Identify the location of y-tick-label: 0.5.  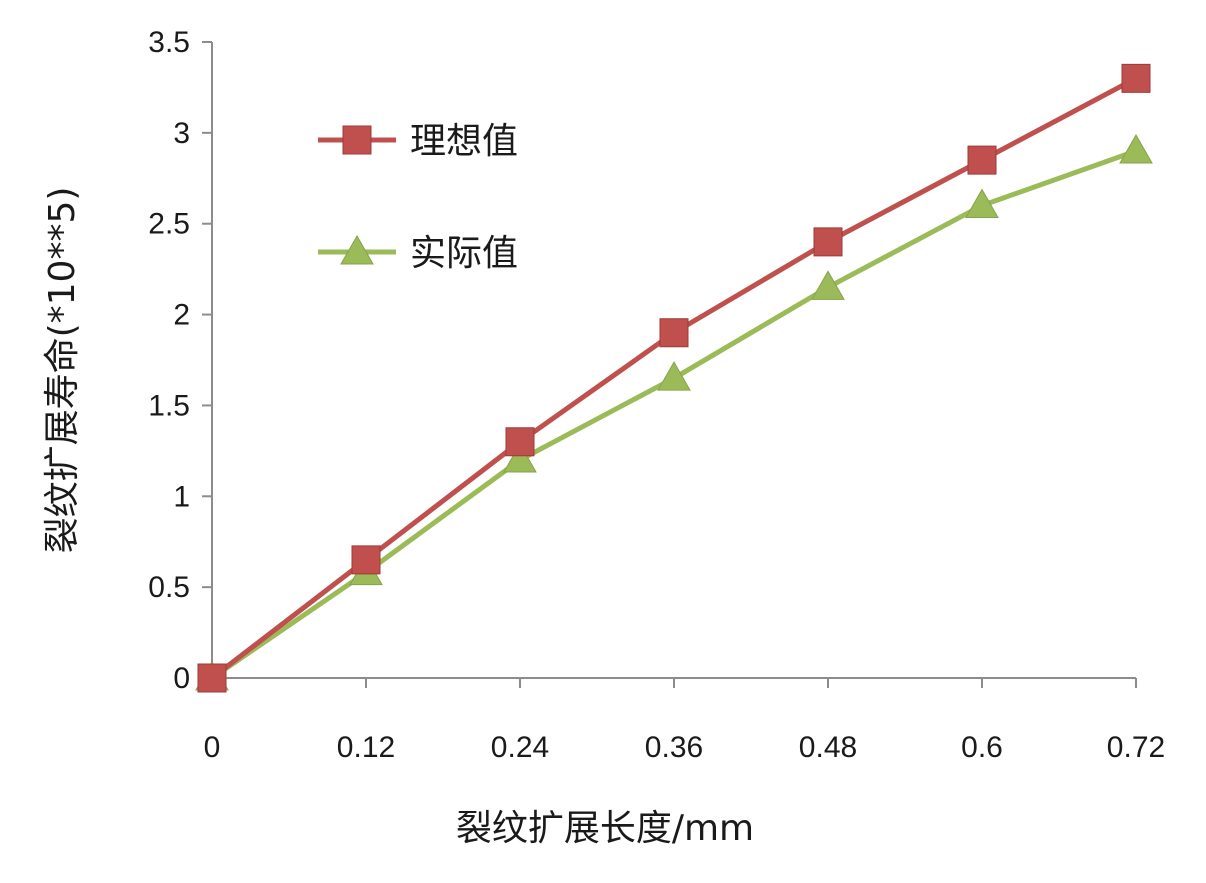
(169, 587).